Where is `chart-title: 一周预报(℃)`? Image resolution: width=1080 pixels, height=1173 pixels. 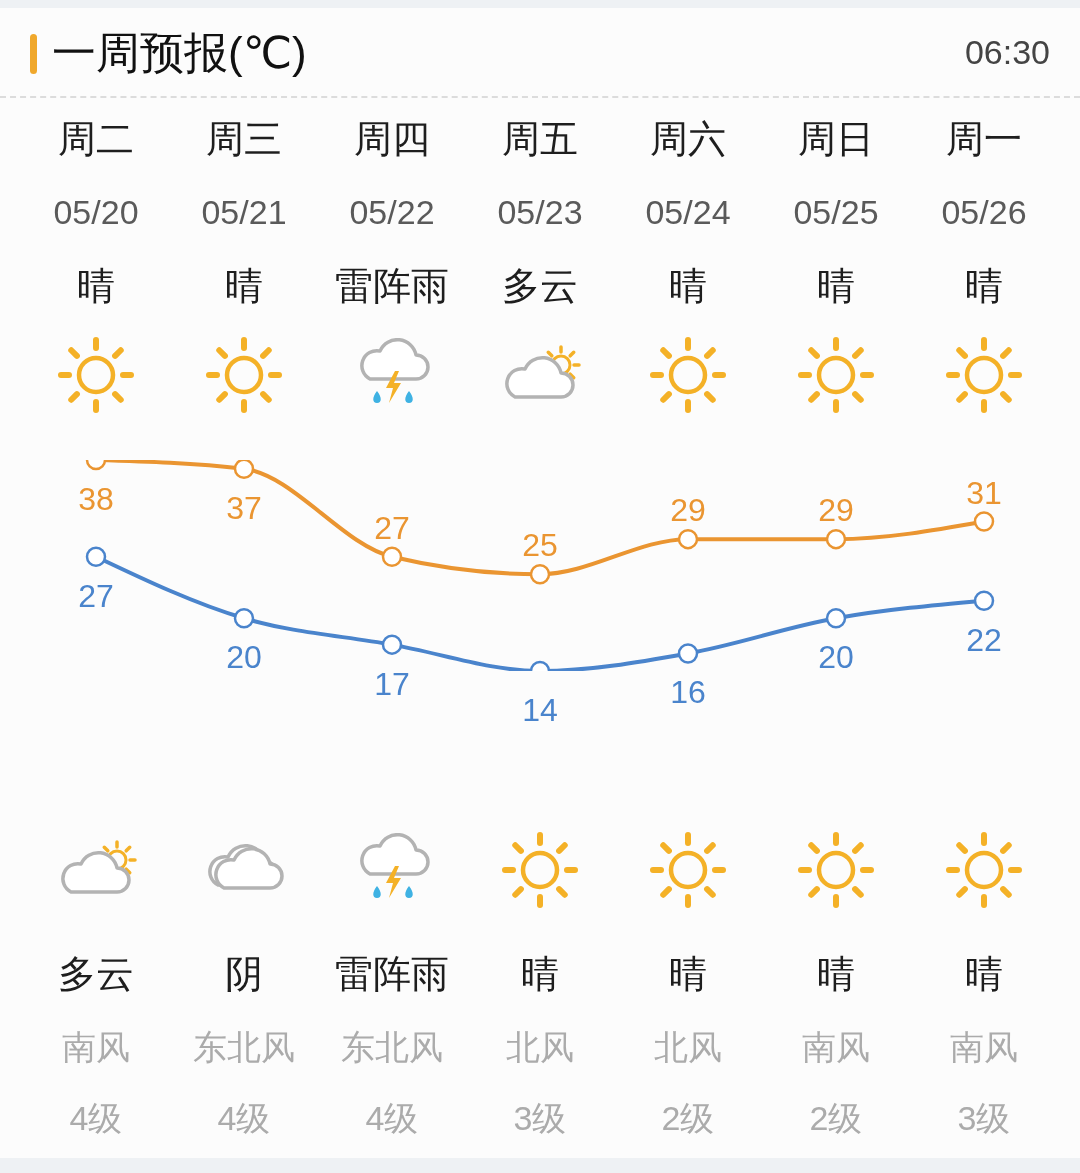 chart-title: 一周预报(℃) is located at coordinates (179, 53).